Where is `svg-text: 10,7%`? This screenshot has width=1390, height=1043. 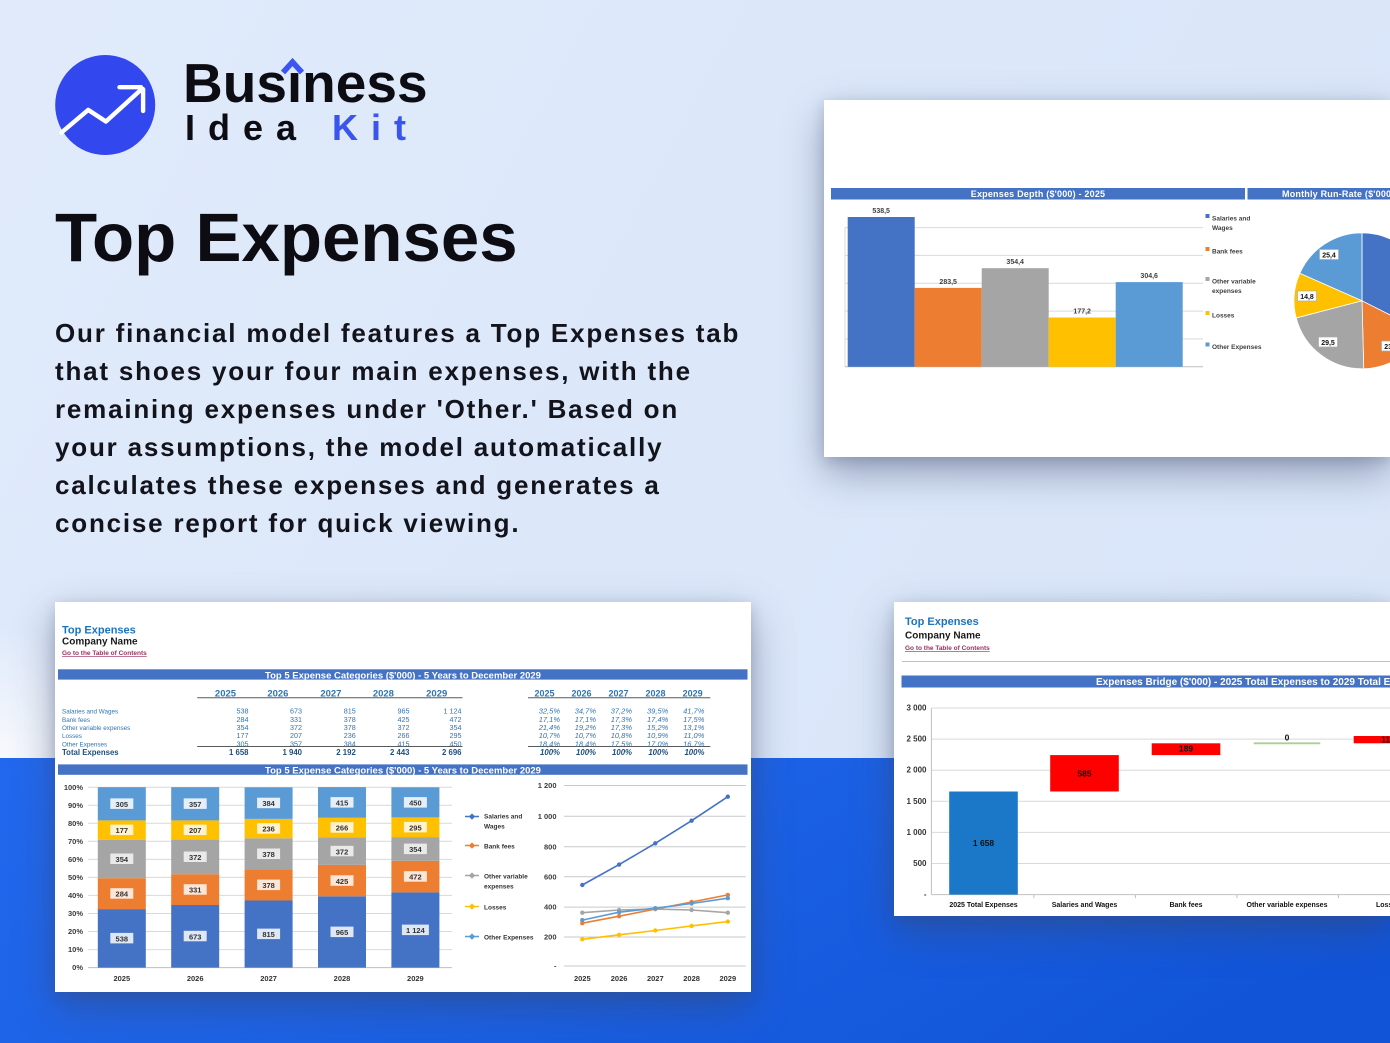 svg-text: 10,7% is located at coordinates (550, 735).